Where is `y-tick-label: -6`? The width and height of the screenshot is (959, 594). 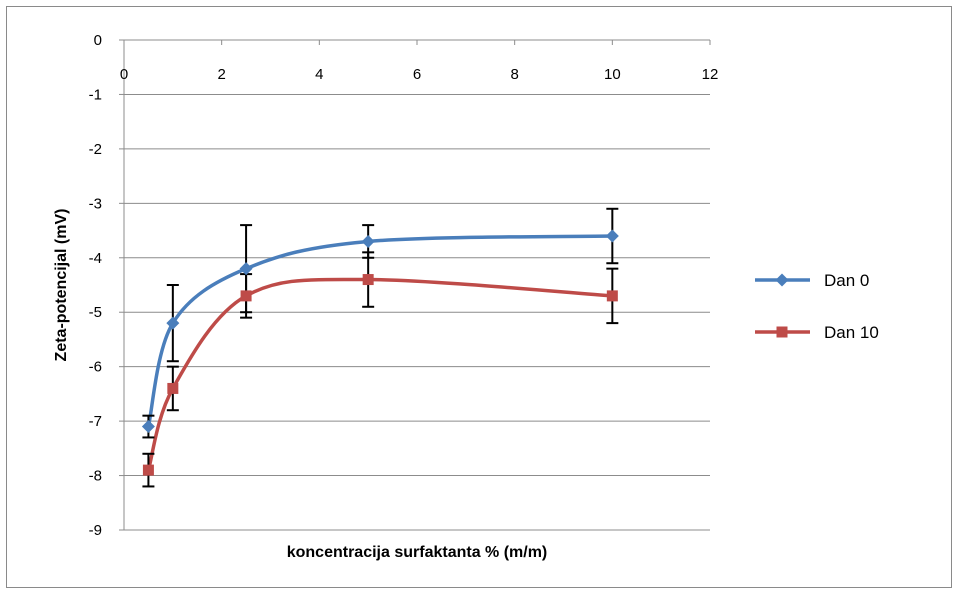 y-tick-label: -6 is located at coordinates (95, 367).